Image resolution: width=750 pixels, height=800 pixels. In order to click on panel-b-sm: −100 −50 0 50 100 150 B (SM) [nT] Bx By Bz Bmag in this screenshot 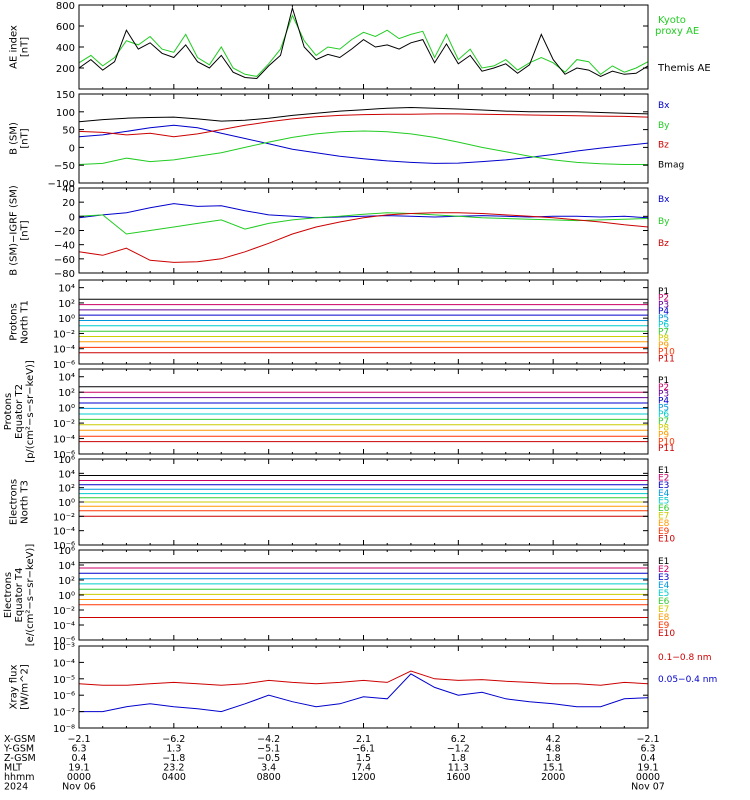, I will do `click(347, 140)`.